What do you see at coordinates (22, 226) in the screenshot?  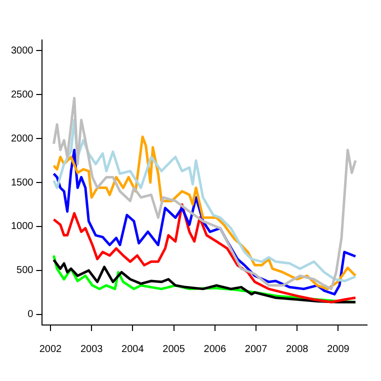 I see `y-tick-label: 1000` at bounding box center [22, 226].